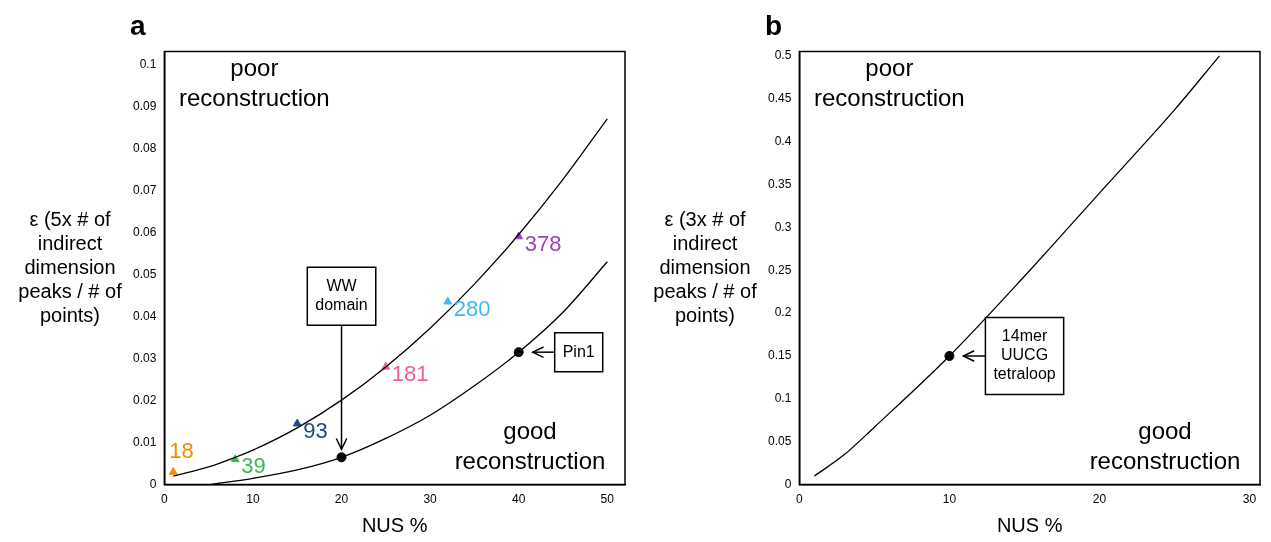 The image size is (1271, 542). Describe the element at coordinates (138, 25) in the screenshot. I see `chart-title: a` at that location.